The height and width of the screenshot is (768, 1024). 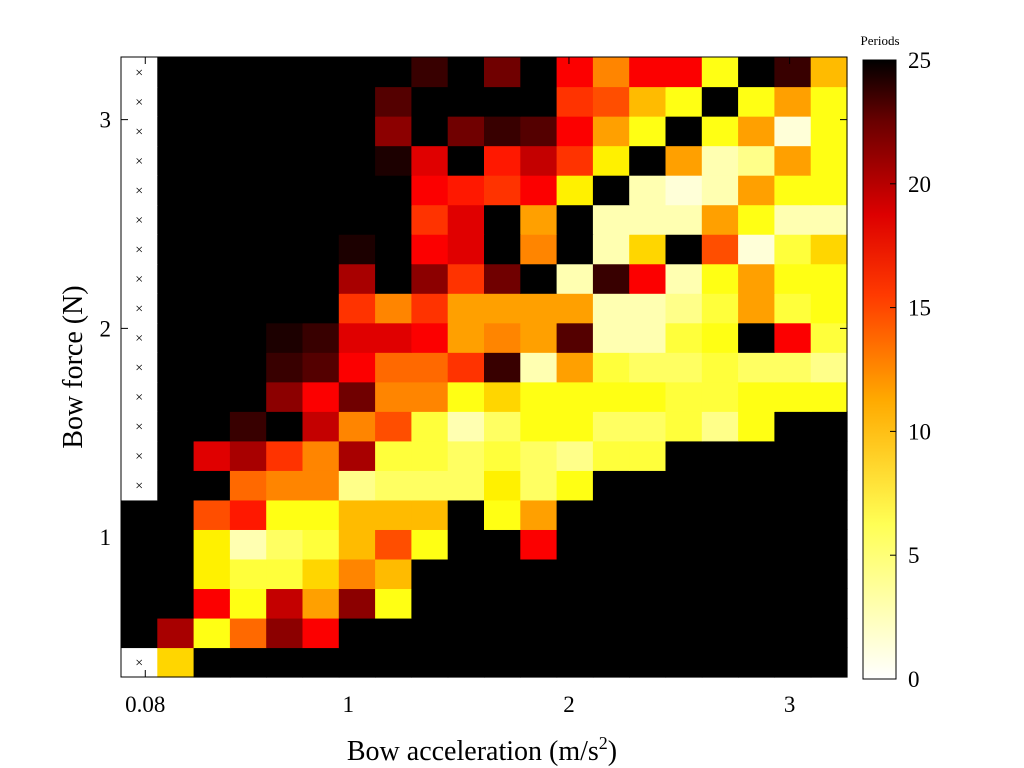 I want to click on y-tick-label: 2, so click(x=106, y=328).